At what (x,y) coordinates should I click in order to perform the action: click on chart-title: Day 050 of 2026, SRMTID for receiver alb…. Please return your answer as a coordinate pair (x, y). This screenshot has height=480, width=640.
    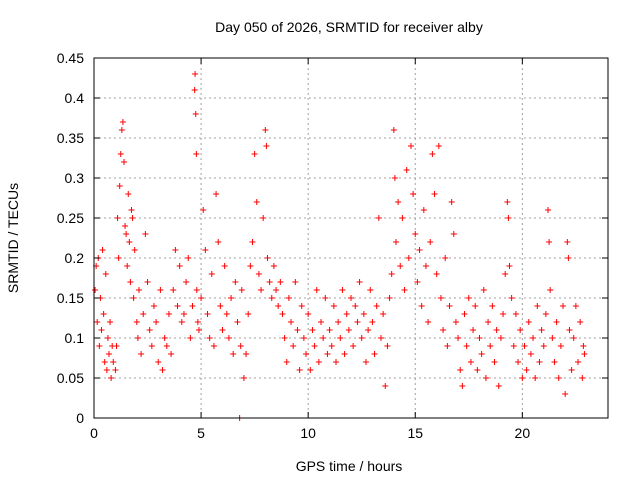
    Looking at the image, I should click on (349, 27).